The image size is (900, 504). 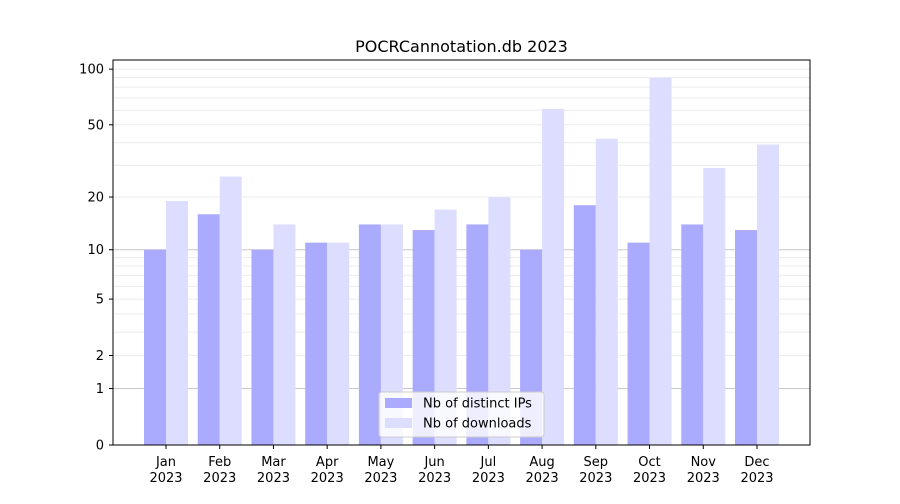 What do you see at coordinates (219, 462) in the screenshot?
I see `x-tick-label-month: Feb` at bounding box center [219, 462].